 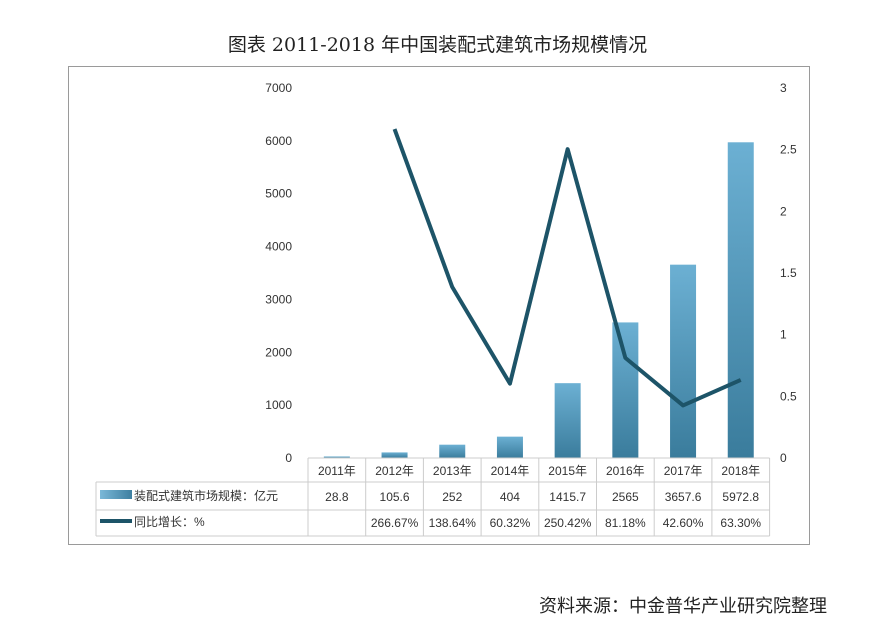 What do you see at coordinates (453, 523) in the screenshot?
I see `line-data-label: 138.64%` at bounding box center [453, 523].